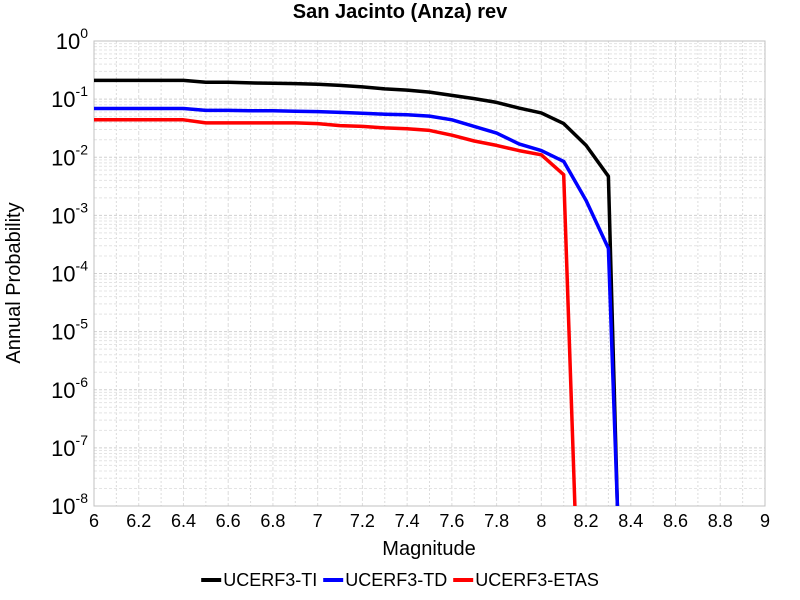  Describe the element at coordinates (183, 521) in the screenshot. I see `x-tick-label: 6.4` at that location.